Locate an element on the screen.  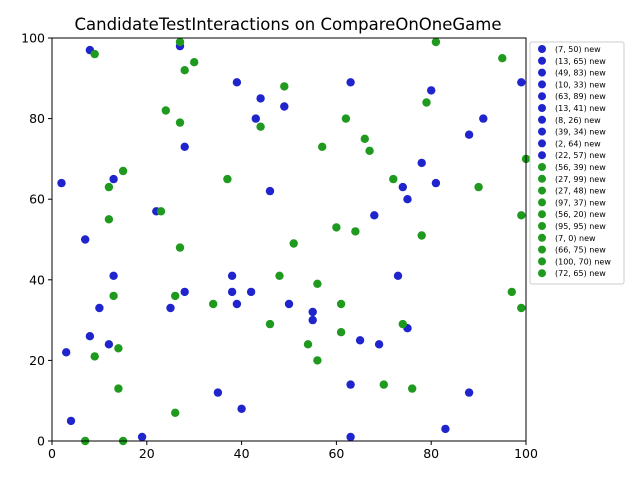
legend-label: (100, 70) new is located at coordinates (583, 261).